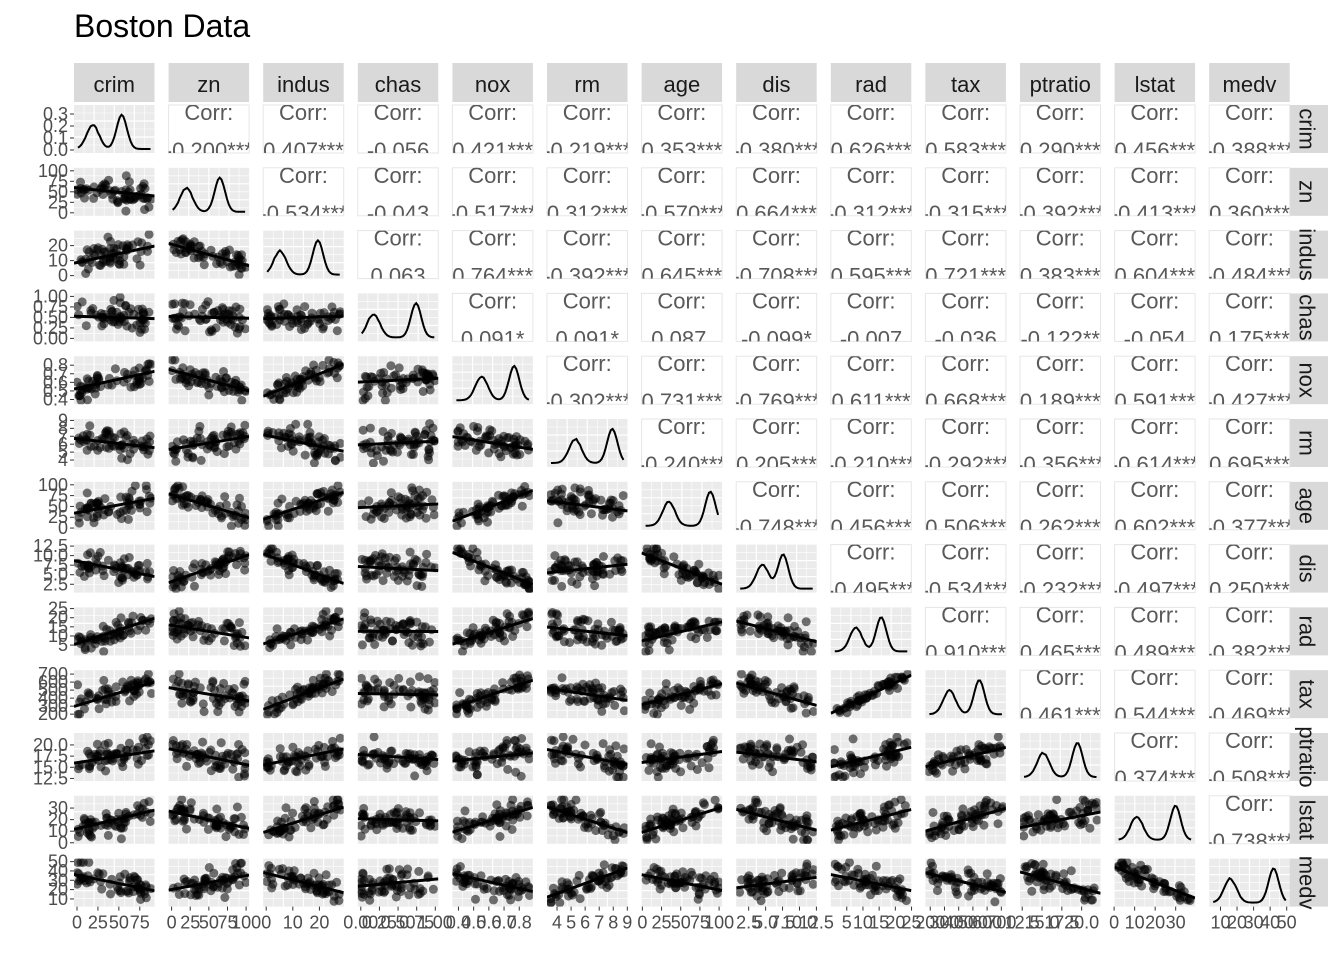  I want to click on panel-rm-crim, so click(114, 443).